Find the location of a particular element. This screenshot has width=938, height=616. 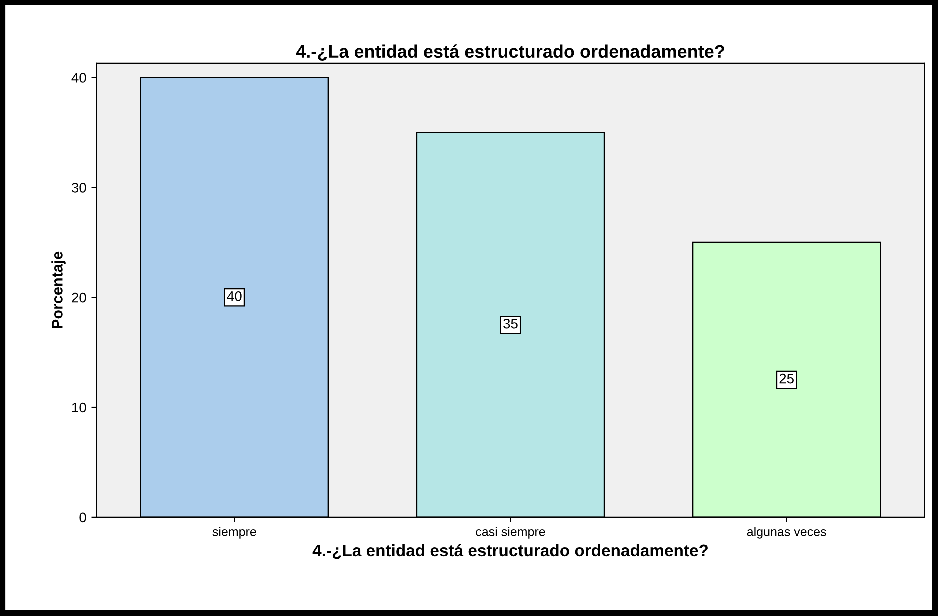

x-axis-title: 4.-¿La entidad está estructurado ordenadamente? is located at coordinates (510, 552).